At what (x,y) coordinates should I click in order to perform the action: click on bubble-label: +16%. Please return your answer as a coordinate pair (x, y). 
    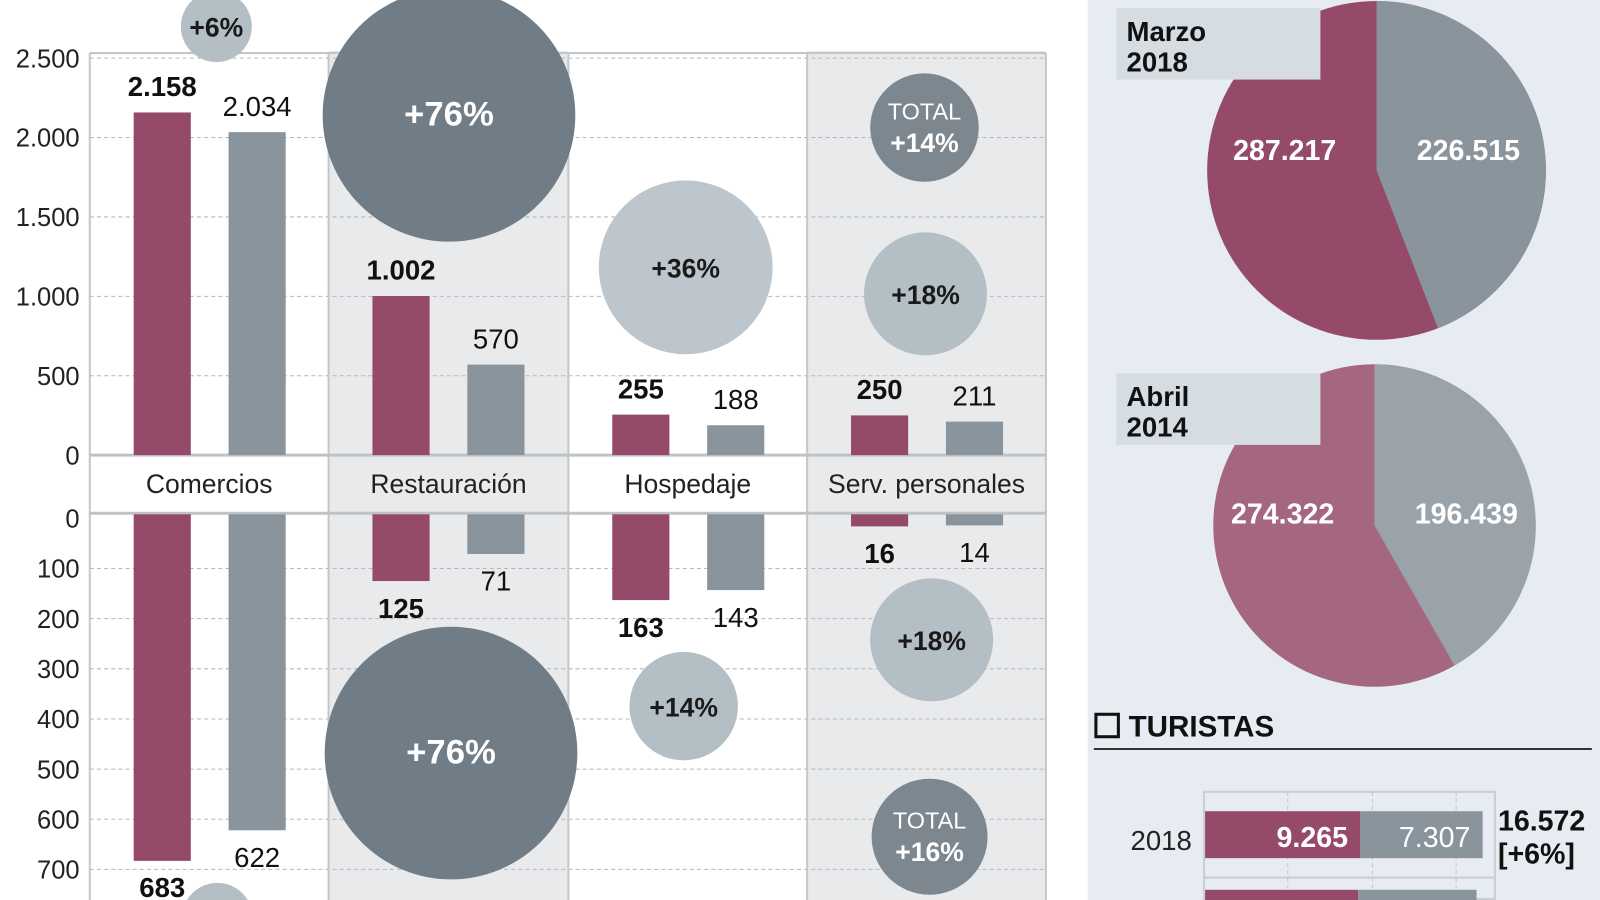
    Looking at the image, I should click on (929, 852).